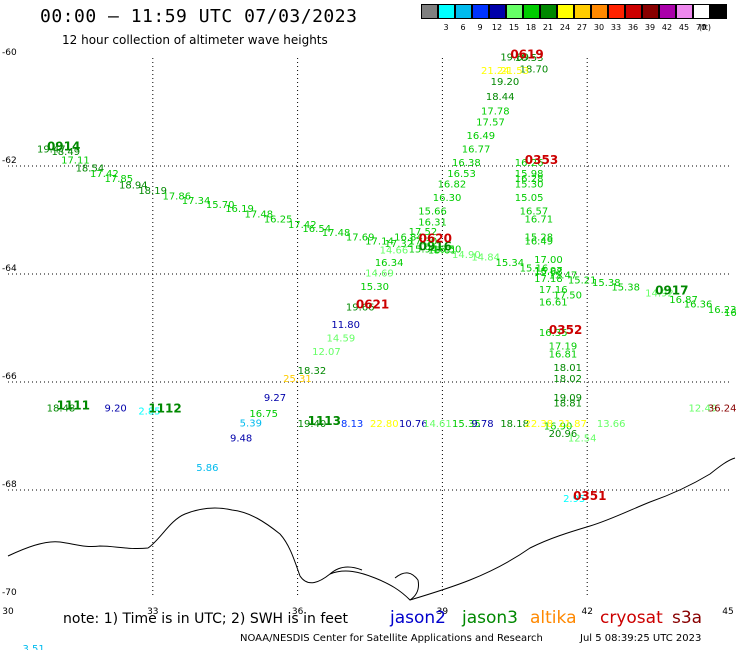  Describe the element at coordinates (374, 583) in the screenshot. I see `coastline-inlet` at that location.